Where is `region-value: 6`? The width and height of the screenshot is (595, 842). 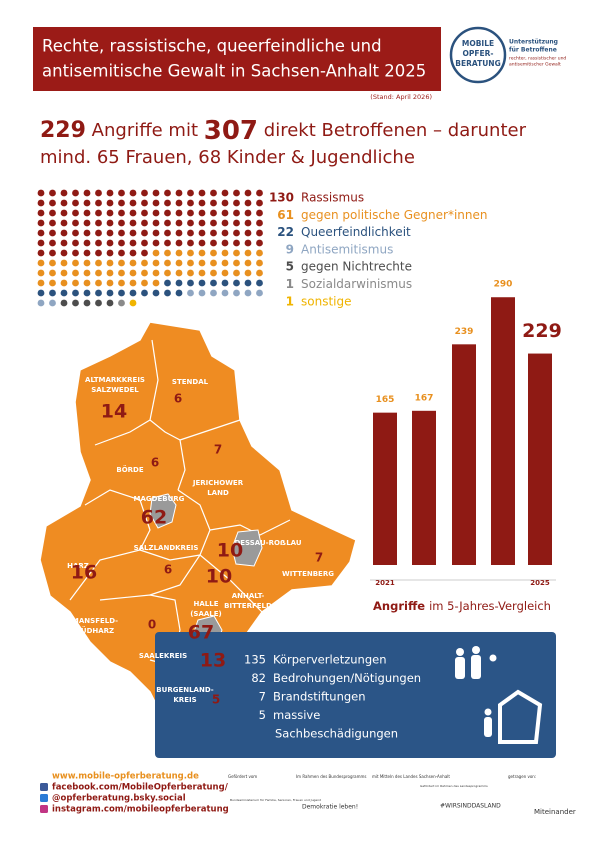 region-value: 6 is located at coordinates (178, 399).